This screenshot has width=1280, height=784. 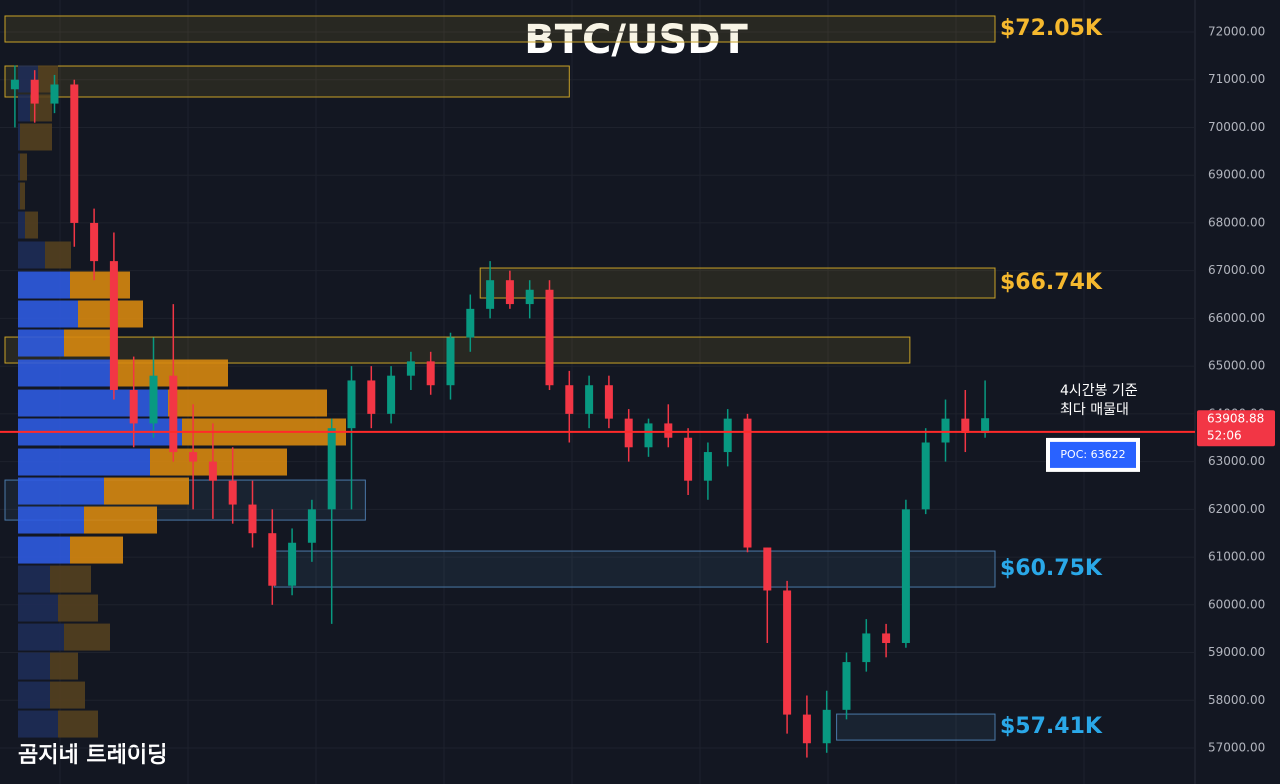 I want to click on zone-label: $66.74K, so click(x=1051, y=282).